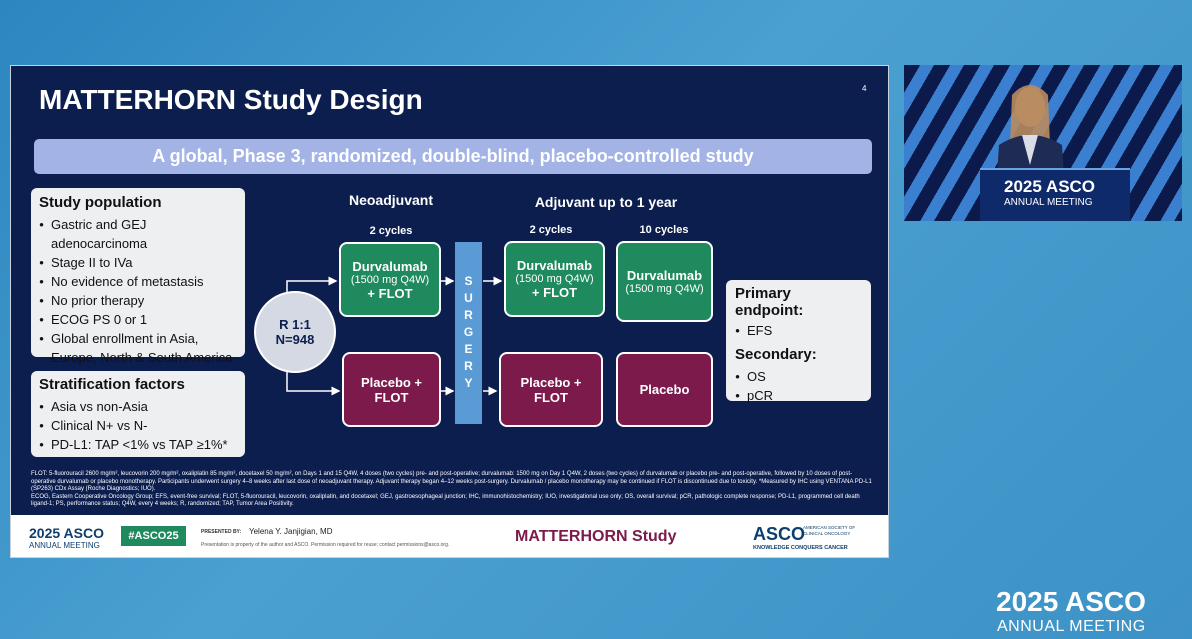 The image size is (1192, 639). What do you see at coordinates (798, 341) in the screenshot?
I see `endpoints-box: Primary endpoint: EFS Secondary: OS pCR` at bounding box center [798, 341].